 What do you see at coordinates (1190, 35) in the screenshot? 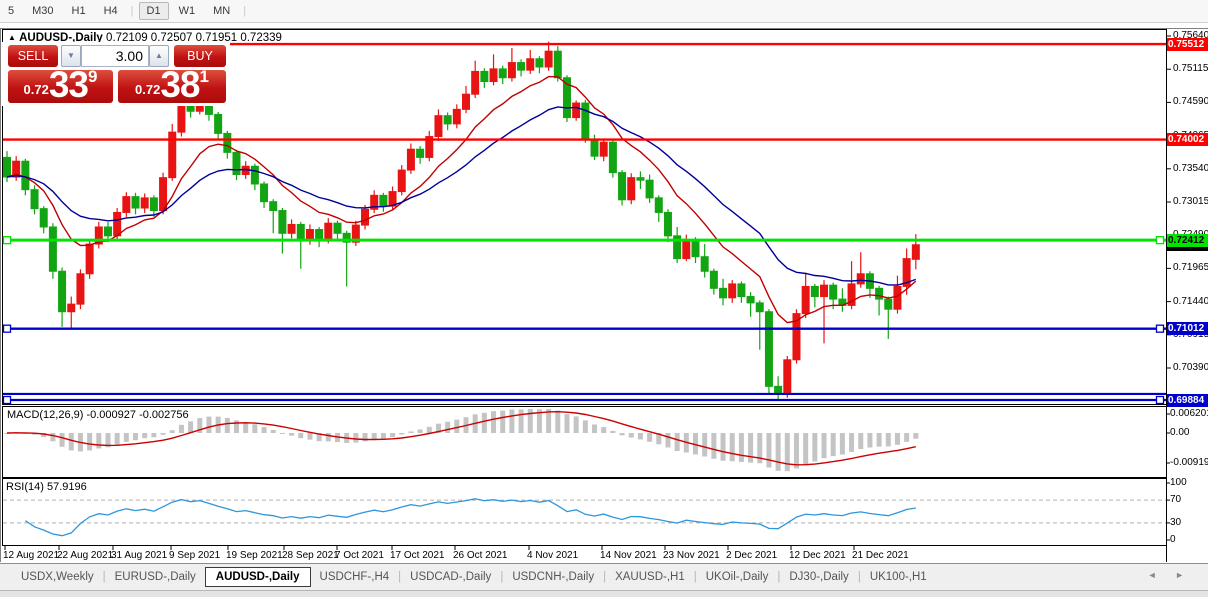
I see `price-tick: 0.75640` at bounding box center [1190, 35].